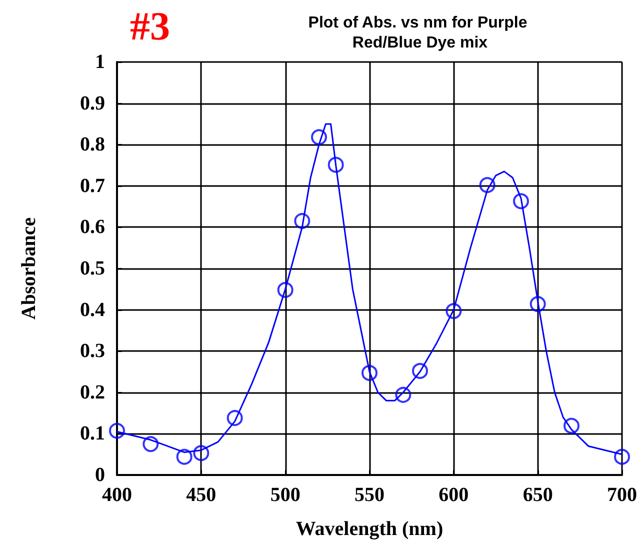 The image size is (641, 553). What do you see at coordinates (92, 227) in the screenshot?
I see `y-tick-label: 0.6` at bounding box center [92, 227].